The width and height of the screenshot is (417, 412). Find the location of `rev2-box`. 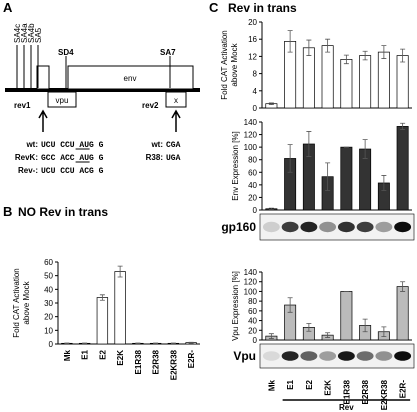

rev2-box is located at coordinates (176, 99).